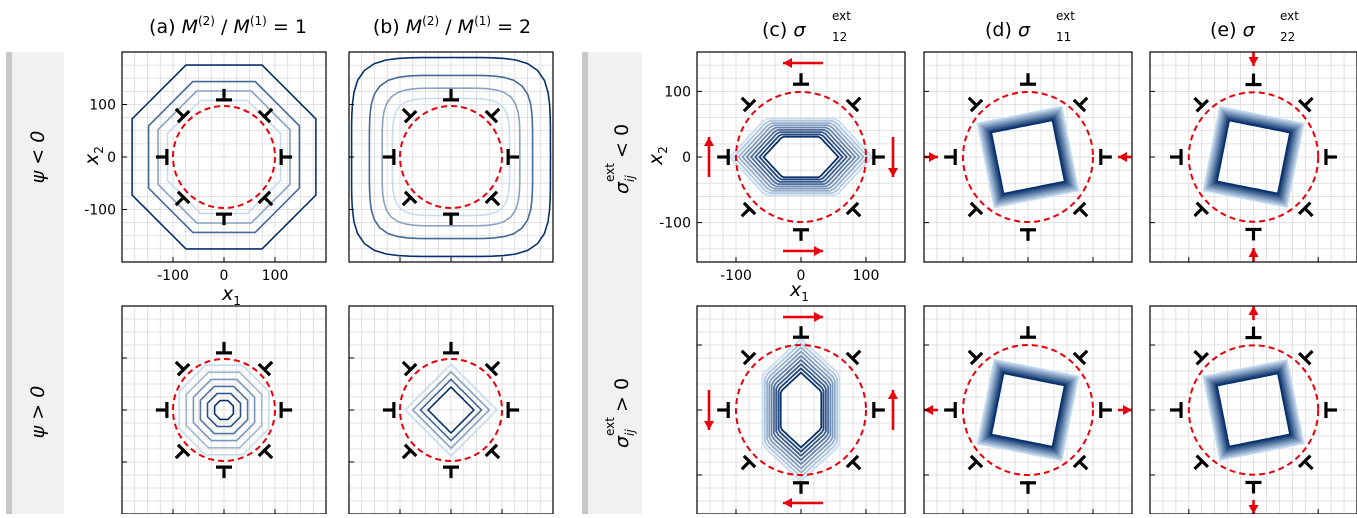  What do you see at coordinates (231, 295) in the screenshot?
I see `xlabel-left: x1` at bounding box center [231, 295].